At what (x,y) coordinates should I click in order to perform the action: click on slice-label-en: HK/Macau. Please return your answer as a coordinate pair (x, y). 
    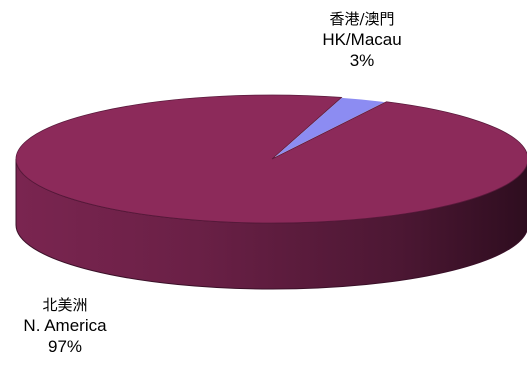
    Looking at the image, I should click on (362, 39).